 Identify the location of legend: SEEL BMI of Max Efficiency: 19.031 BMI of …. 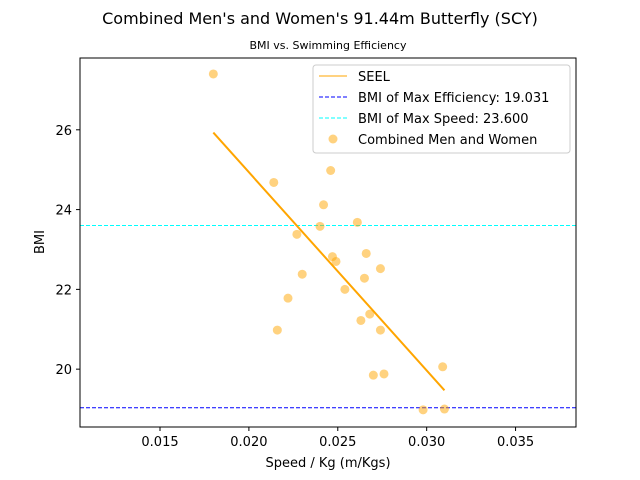
(441, 109).